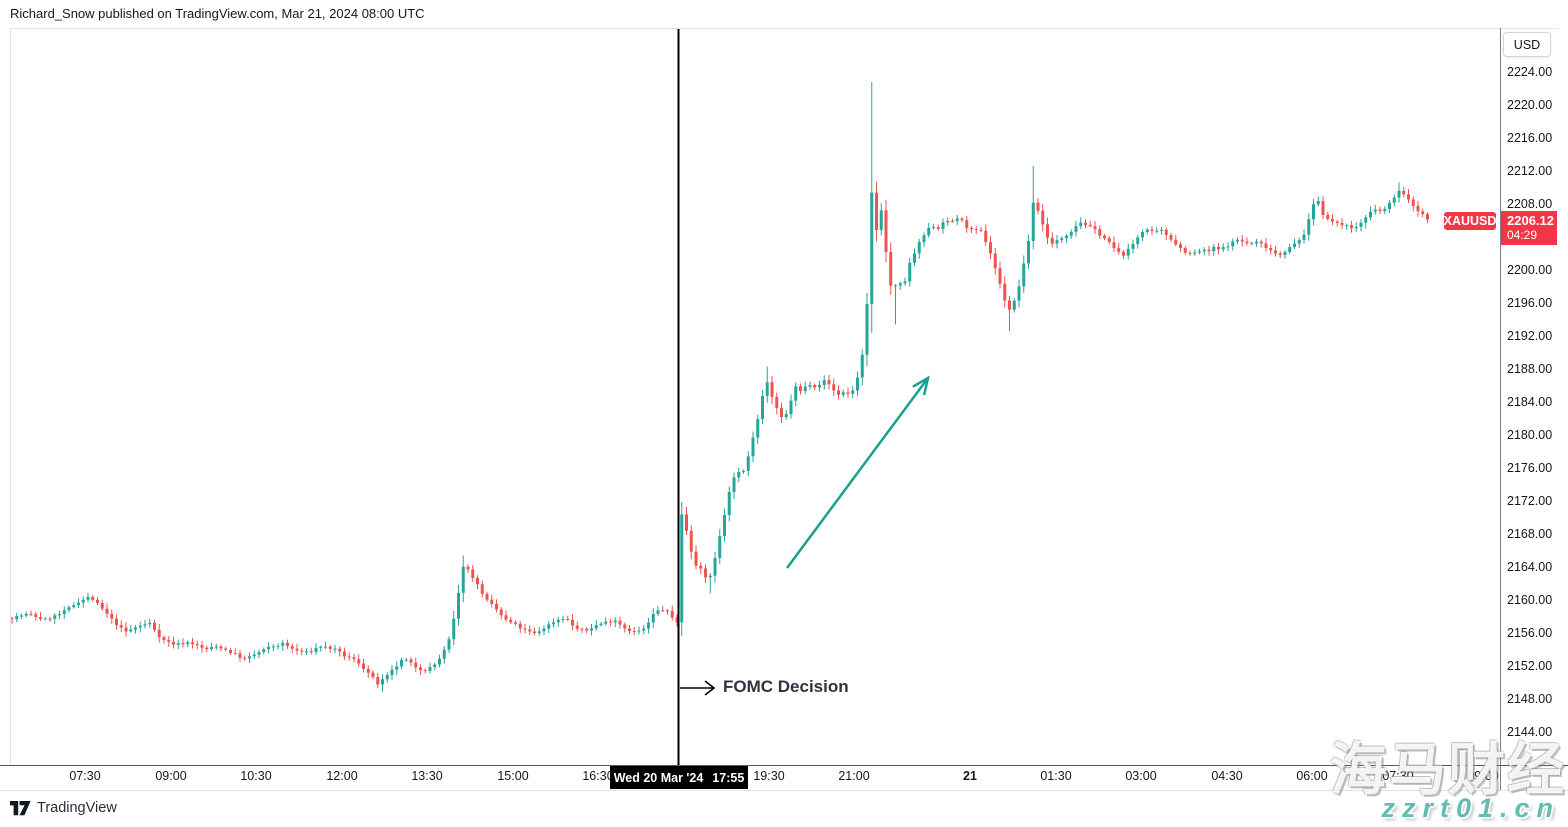 Image resolution: width=1568 pixels, height=827 pixels. I want to click on price-tick: 2144.00, so click(1530, 732).